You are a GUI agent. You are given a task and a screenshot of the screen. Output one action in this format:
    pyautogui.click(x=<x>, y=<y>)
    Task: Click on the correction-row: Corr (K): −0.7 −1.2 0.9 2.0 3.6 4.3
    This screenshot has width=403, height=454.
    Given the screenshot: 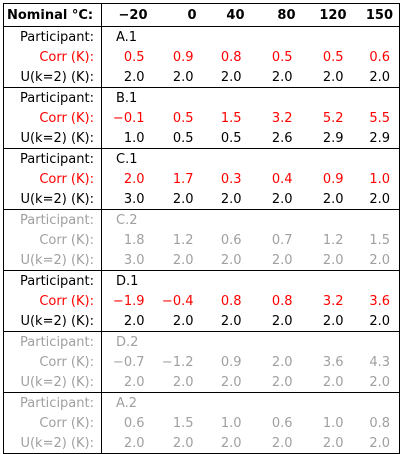 What is the action you would take?
    pyautogui.click(x=201, y=362)
    